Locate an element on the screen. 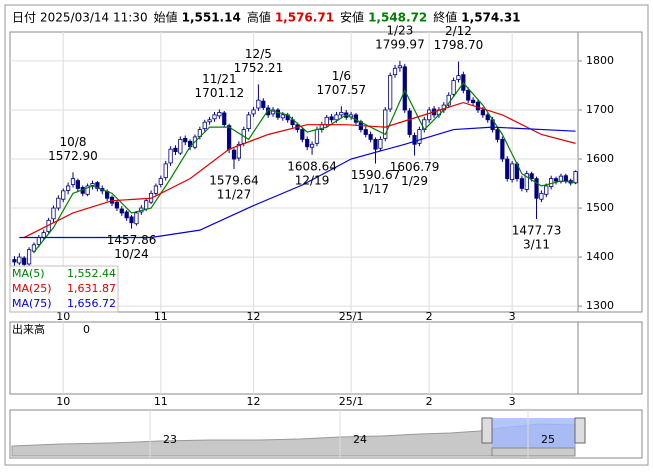 The width and height of the screenshot is (653, 474). x-tick-label: 12 is located at coordinates (254, 401).